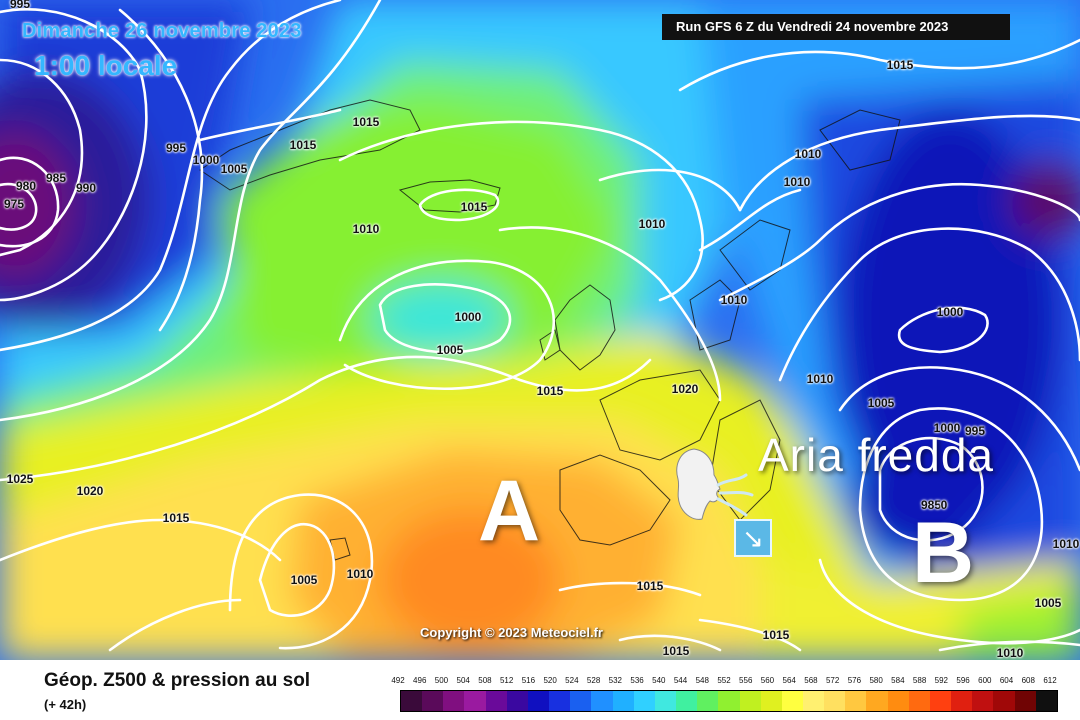  Describe the element at coordinates (854, 680) in the screenshot. I see `color-scale-tick: 576` at that location.